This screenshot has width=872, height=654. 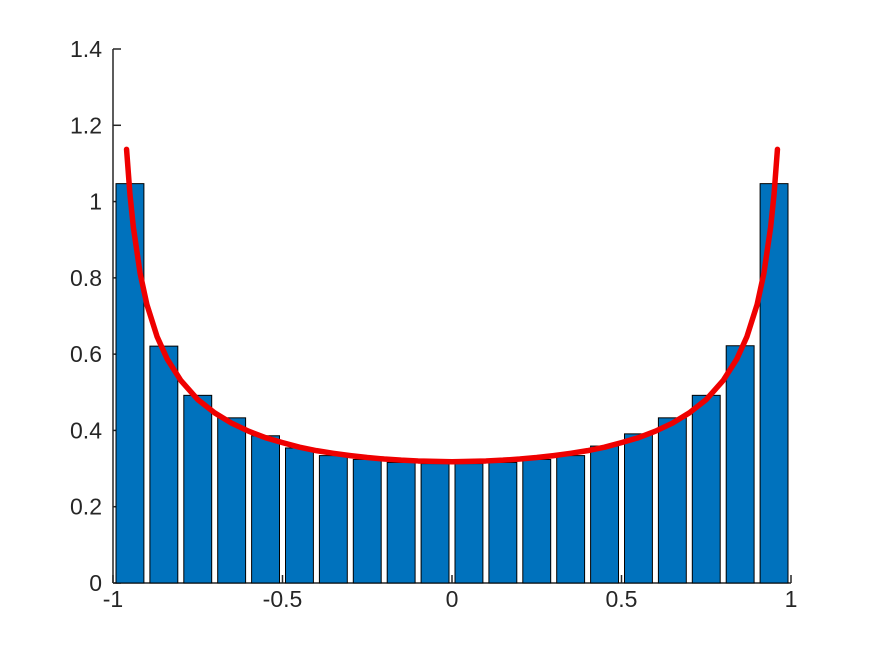 I want to click on x-tick-label: 0.5, so click(x=622, y=599).